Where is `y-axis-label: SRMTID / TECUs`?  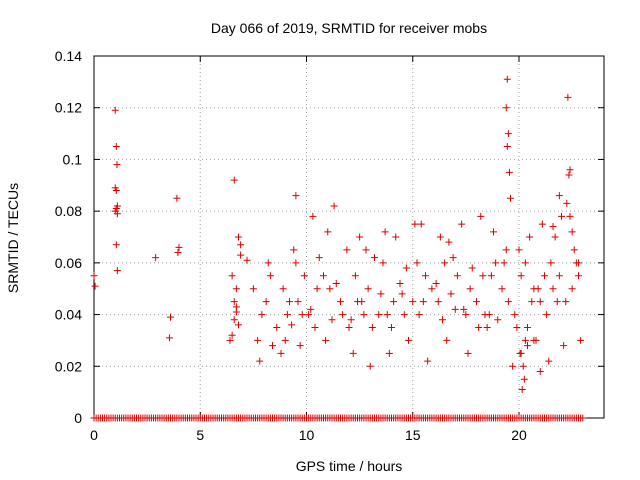 y-axis-label: SRMTID / TECUs is located at coordinates (13, 238).